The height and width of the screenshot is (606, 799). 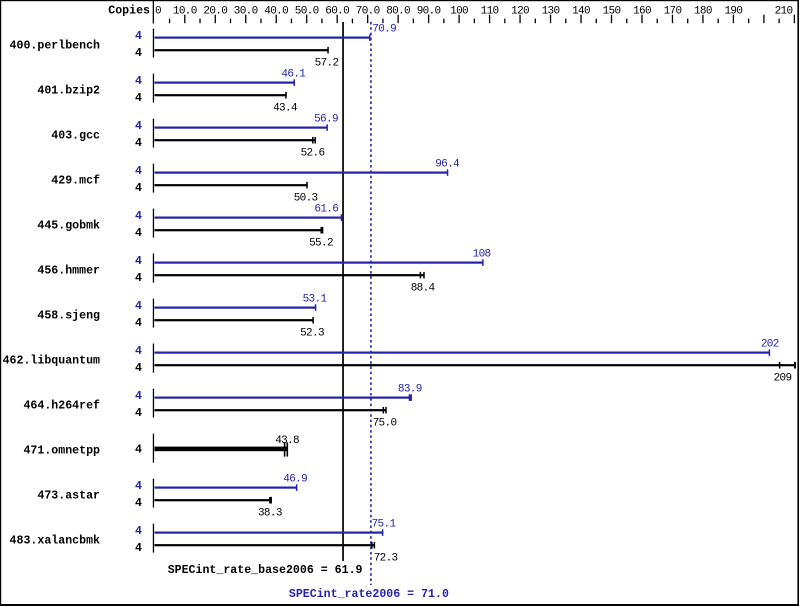 What do you see at coordinates (368, 12) in the screenshot?
I see `svg-text: 70.0` at bounding box center [368, 12].